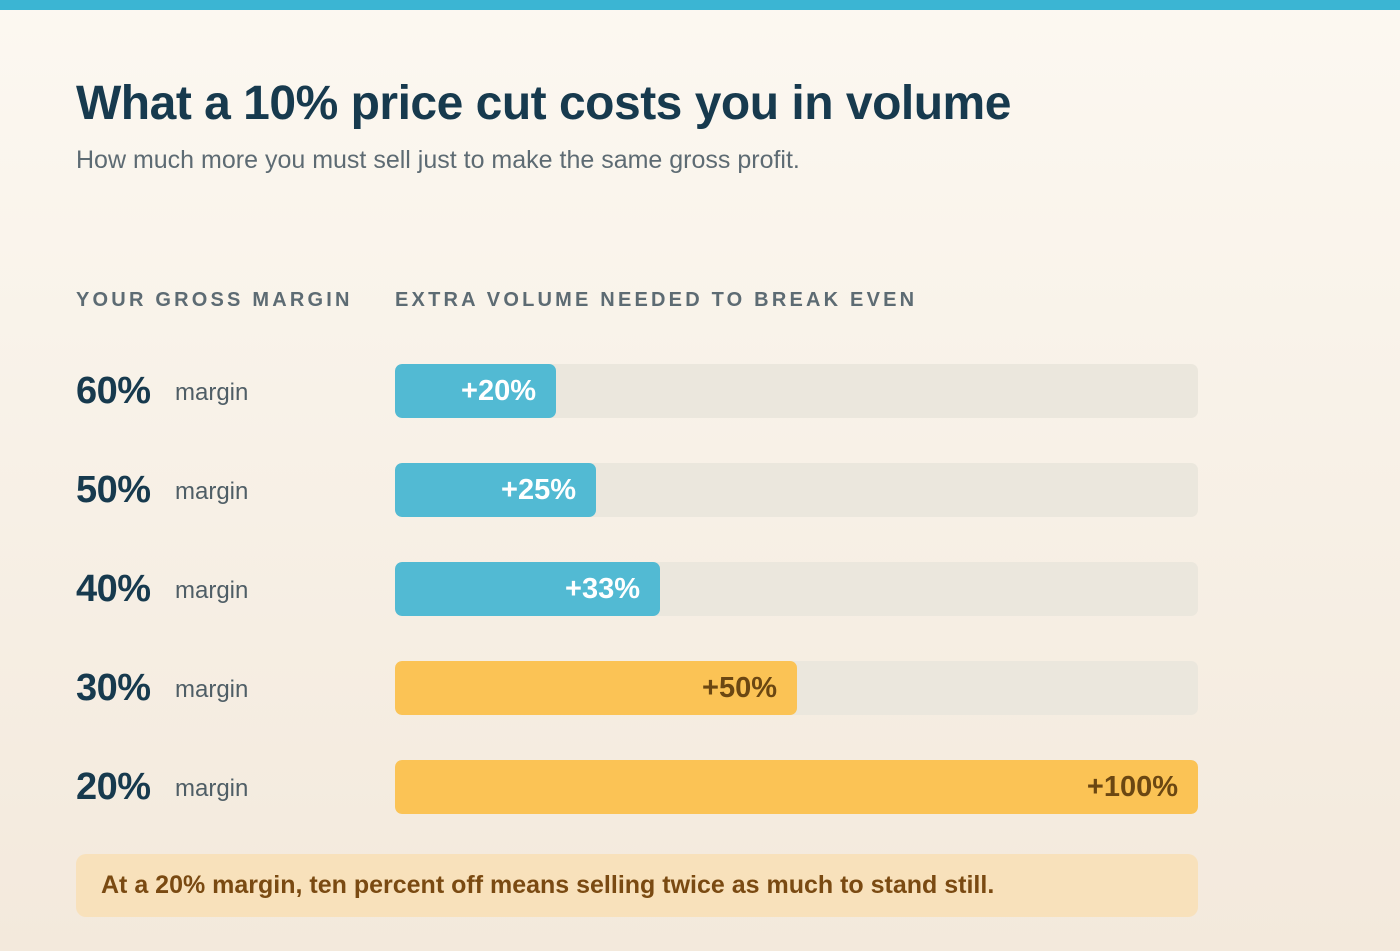  What do you see at coordinates (796, 589) in the screenshot?
I see `bar-track: +33%` at bounding box center [796, 589].